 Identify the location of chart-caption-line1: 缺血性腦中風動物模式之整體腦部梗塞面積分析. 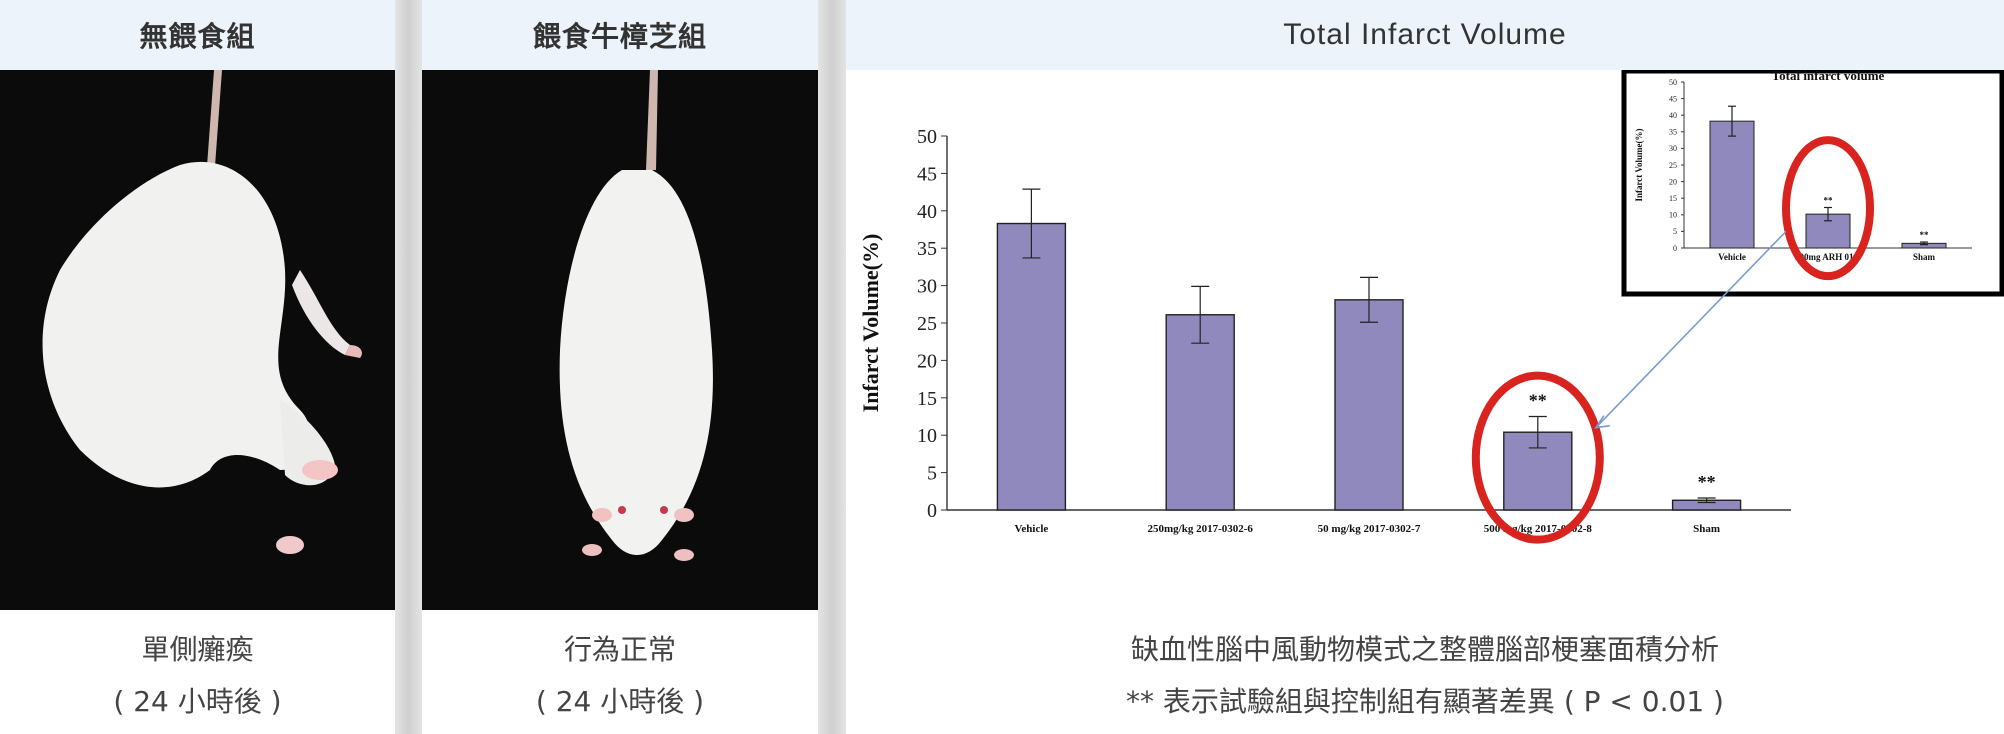
(1424, 649).